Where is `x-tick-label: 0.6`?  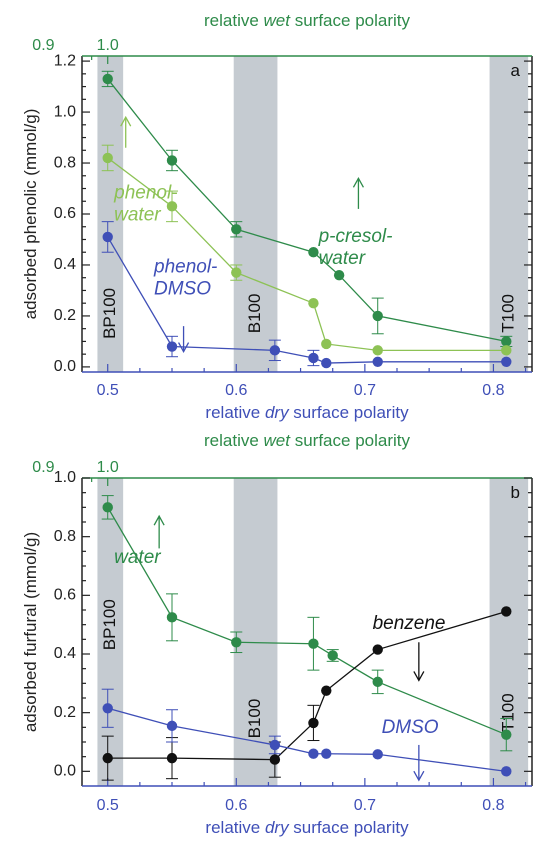 x-tick-label: 0.6 is located at coordinates (236, 390).